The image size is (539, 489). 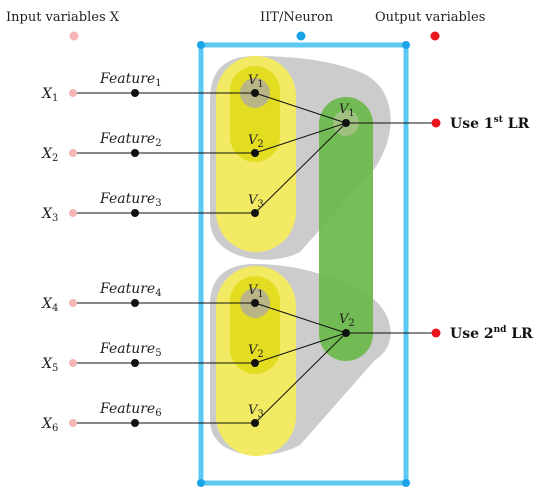 What do you see at coordinates (158, 143) in the screenshot?
I see `feature-sub: 2` at bounding box center [158, 143].